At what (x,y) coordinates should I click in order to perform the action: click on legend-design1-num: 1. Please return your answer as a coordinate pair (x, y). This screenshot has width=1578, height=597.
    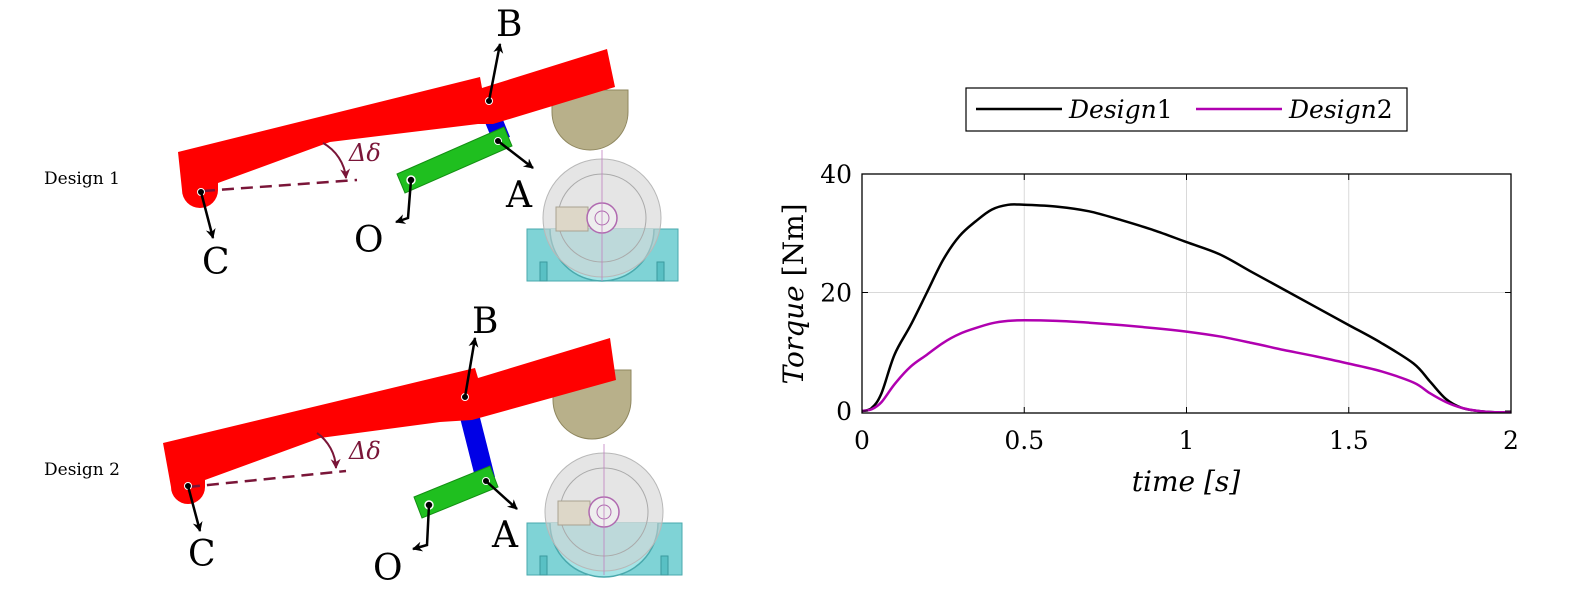
    Looking at the image, I should click on (1165, 109).